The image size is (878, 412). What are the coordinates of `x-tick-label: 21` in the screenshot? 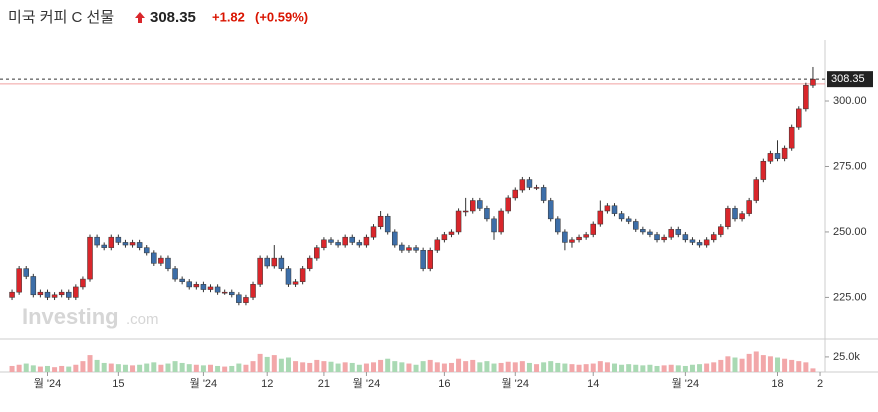 It's located at (324, 384).